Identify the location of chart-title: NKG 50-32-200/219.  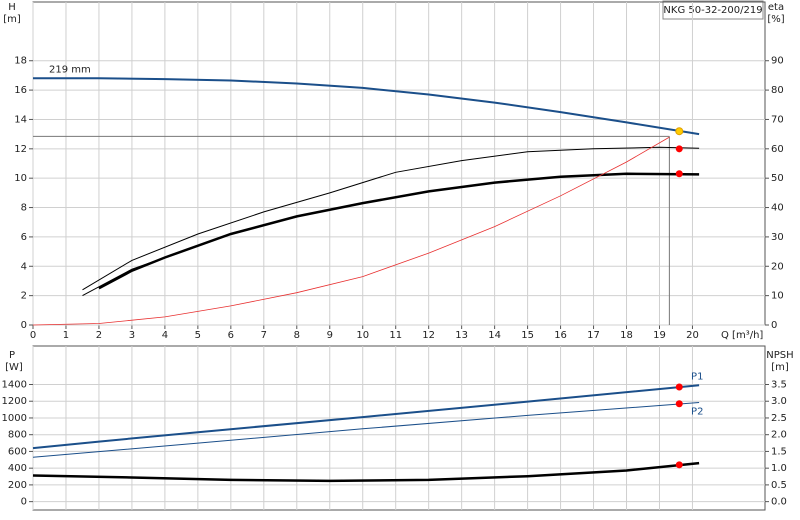
(712, 10).